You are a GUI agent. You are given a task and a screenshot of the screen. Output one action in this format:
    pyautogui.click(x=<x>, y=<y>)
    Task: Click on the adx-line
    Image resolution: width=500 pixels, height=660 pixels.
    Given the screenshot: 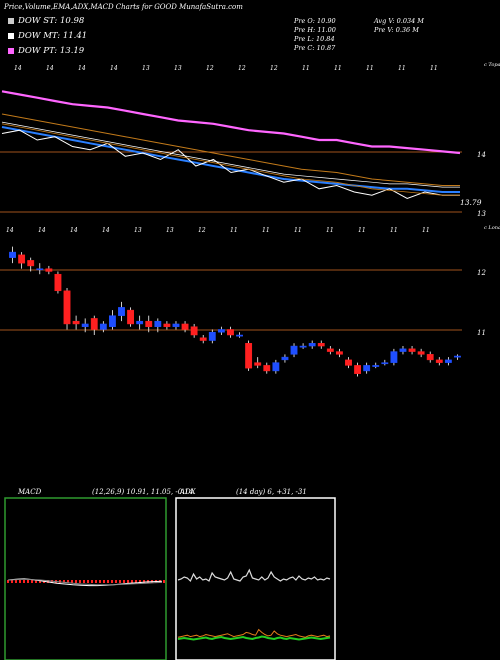 What is the action you would take?
    pyautogui.click(x=254, y=575)
    